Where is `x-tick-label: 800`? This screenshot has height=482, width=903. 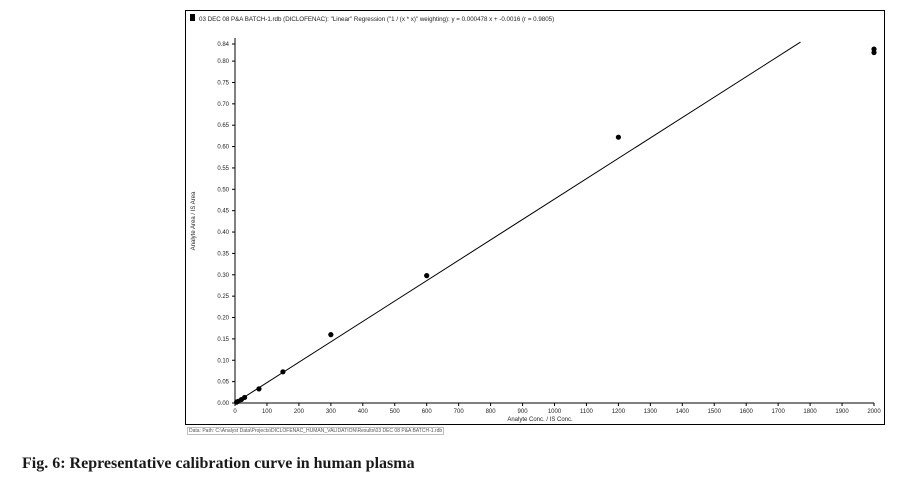
x-tick-label: 800 is located at coordinates (491, 412).